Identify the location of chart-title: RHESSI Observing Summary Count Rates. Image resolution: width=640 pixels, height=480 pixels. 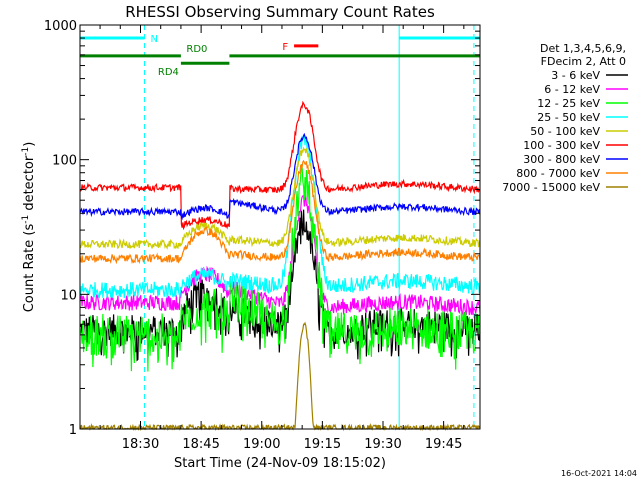
(280, 12).